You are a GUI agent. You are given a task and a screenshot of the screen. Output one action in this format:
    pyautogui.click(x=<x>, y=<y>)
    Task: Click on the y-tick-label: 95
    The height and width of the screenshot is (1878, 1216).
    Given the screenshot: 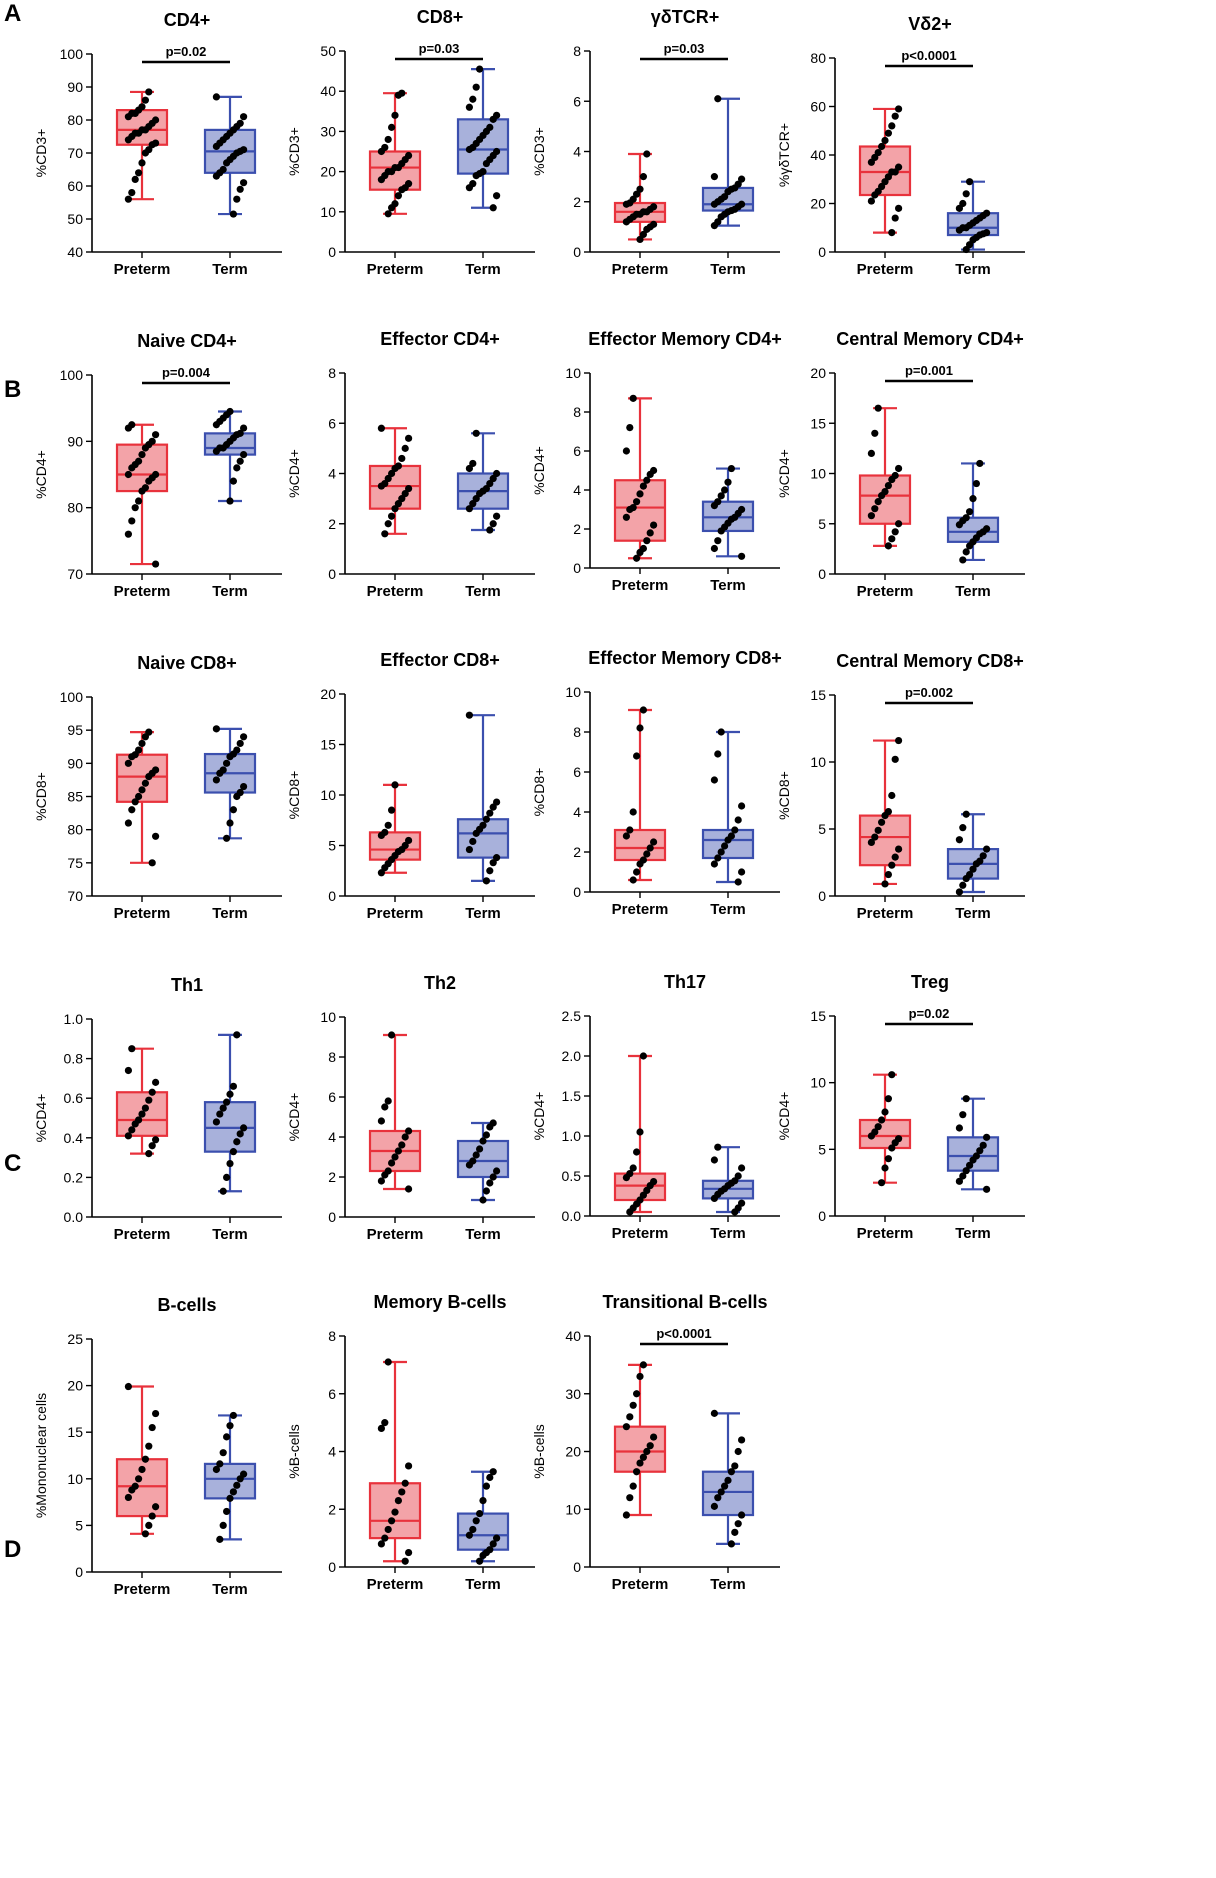 What is the action you would take?
    pyautogui.click(x=75, y=730)
    